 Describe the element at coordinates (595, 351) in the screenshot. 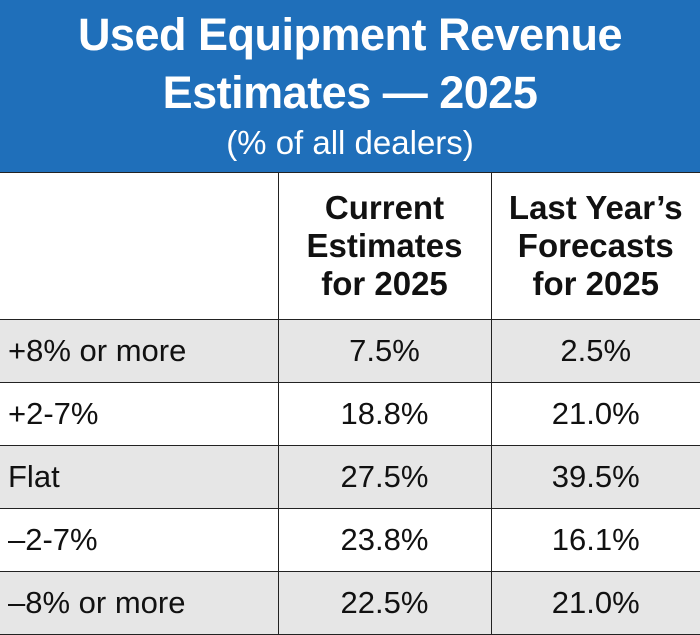

I see `last-year-forecast-cell: 2.5%` at that location.